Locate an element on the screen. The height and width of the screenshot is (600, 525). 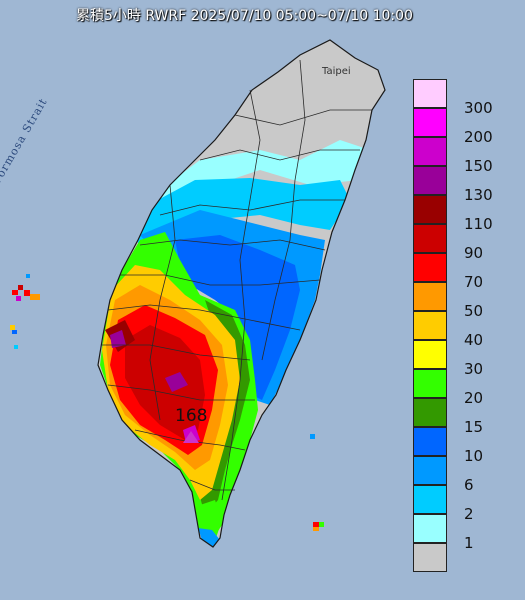
rain-zone-1mm is located at coordinates (255, 180).